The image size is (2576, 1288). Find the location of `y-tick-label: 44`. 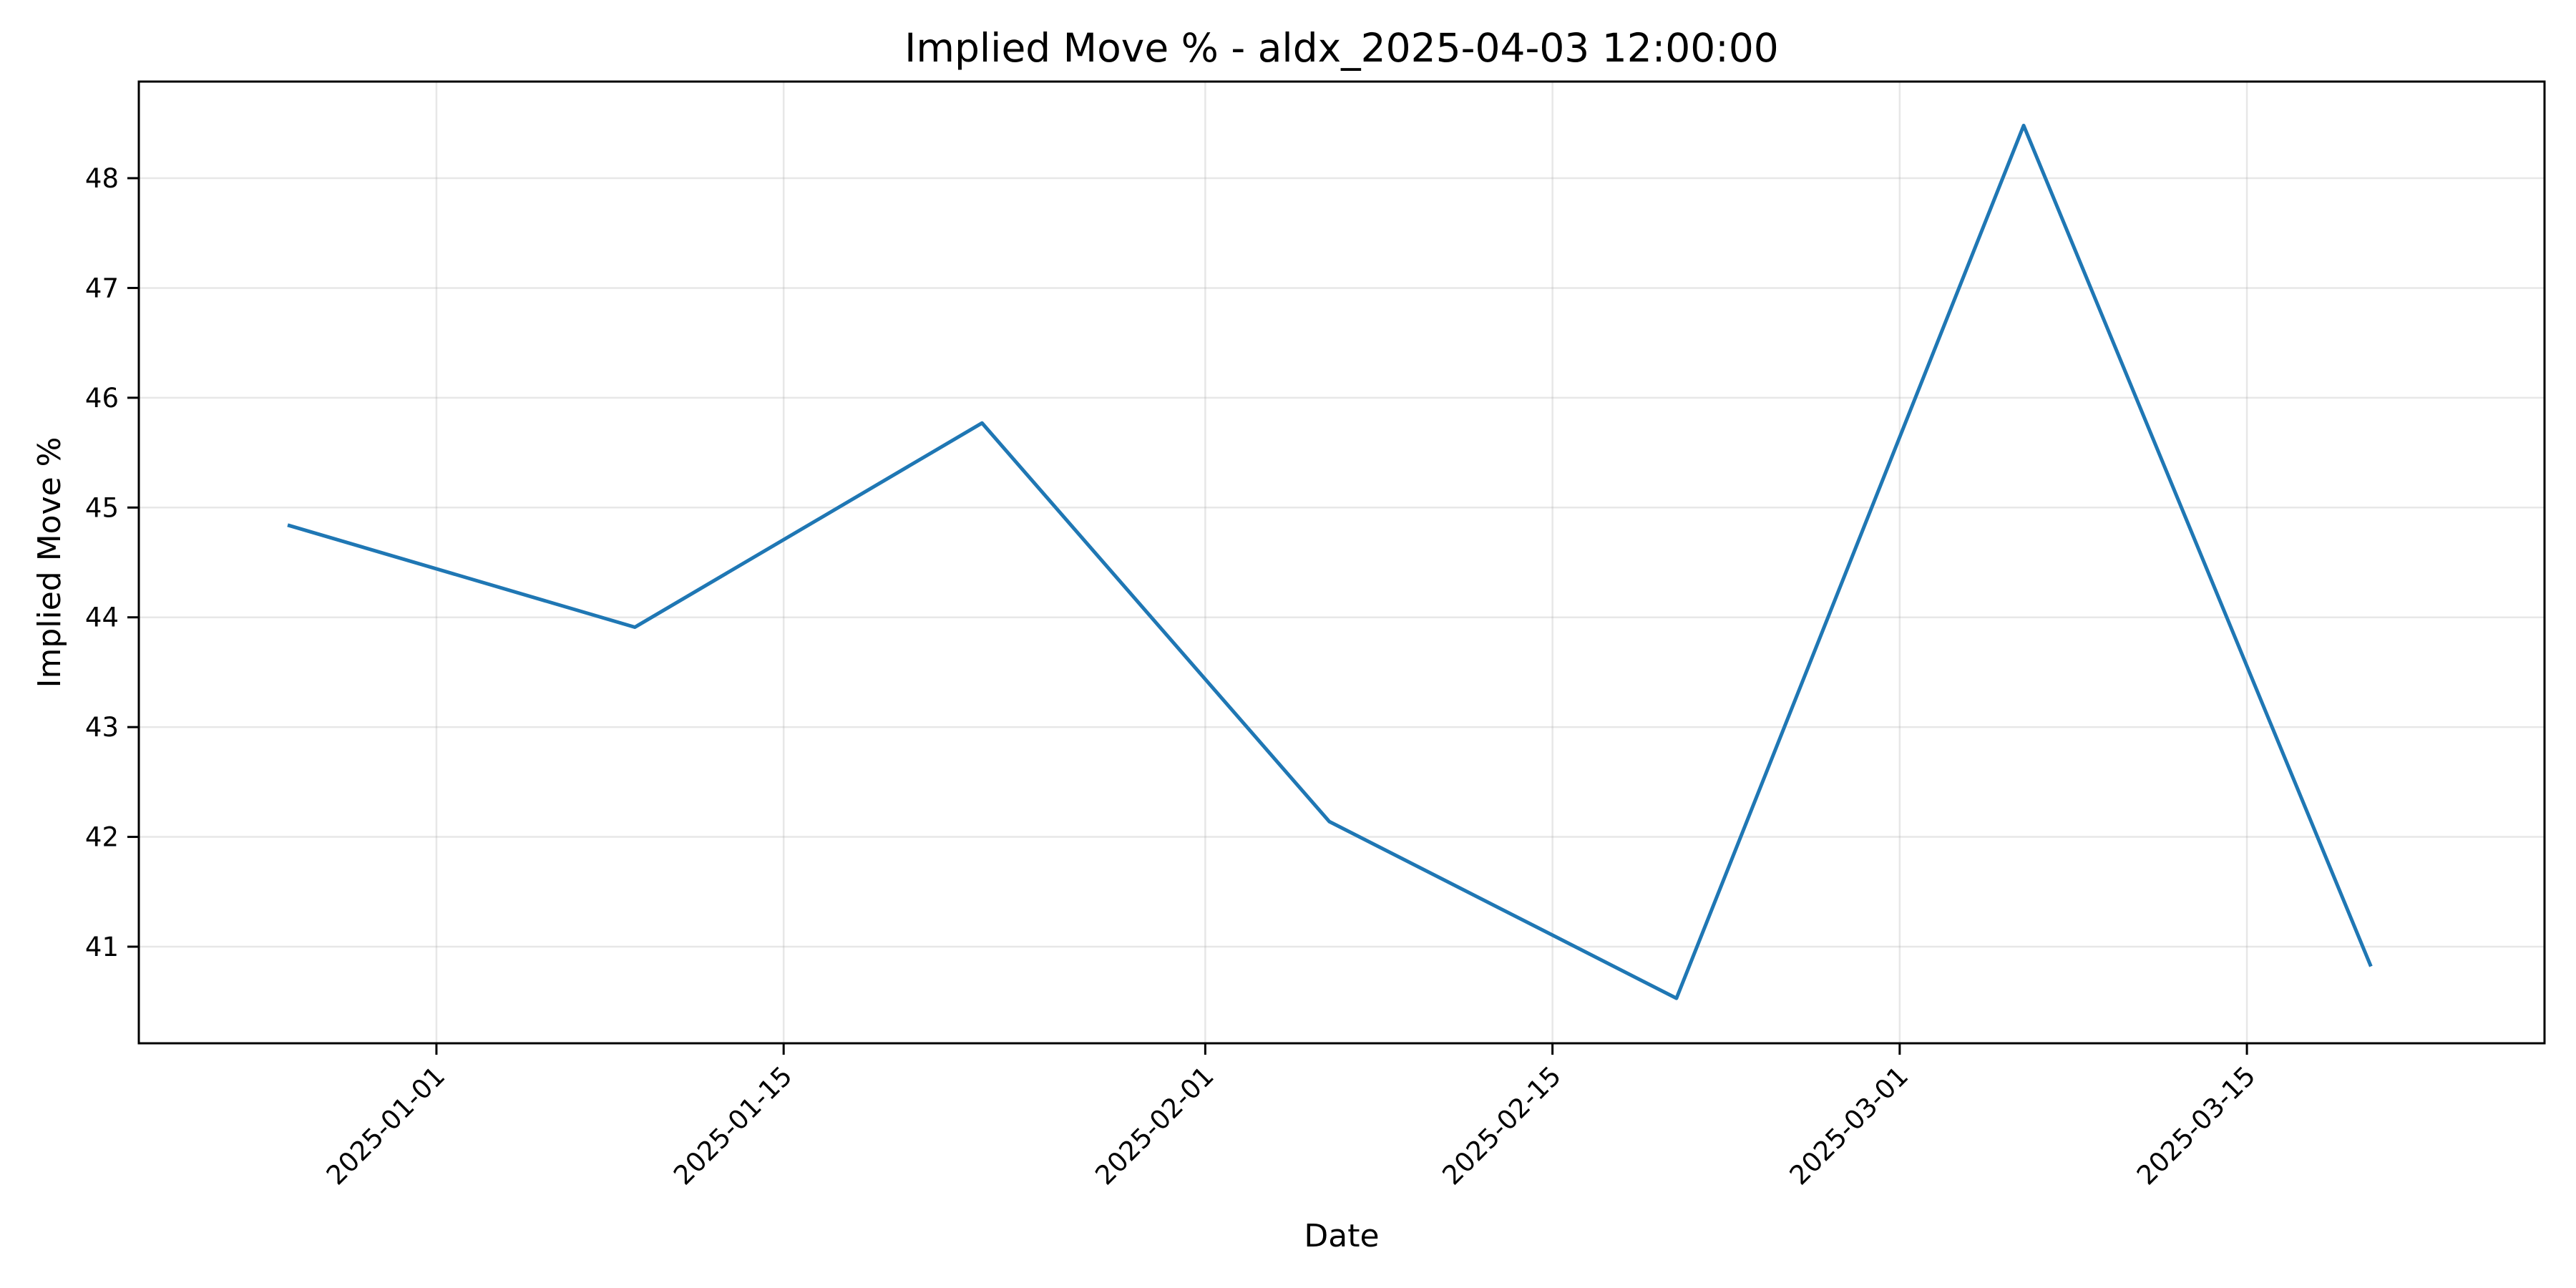

y-tick-label: 44 is located at coordinates (102, 617).